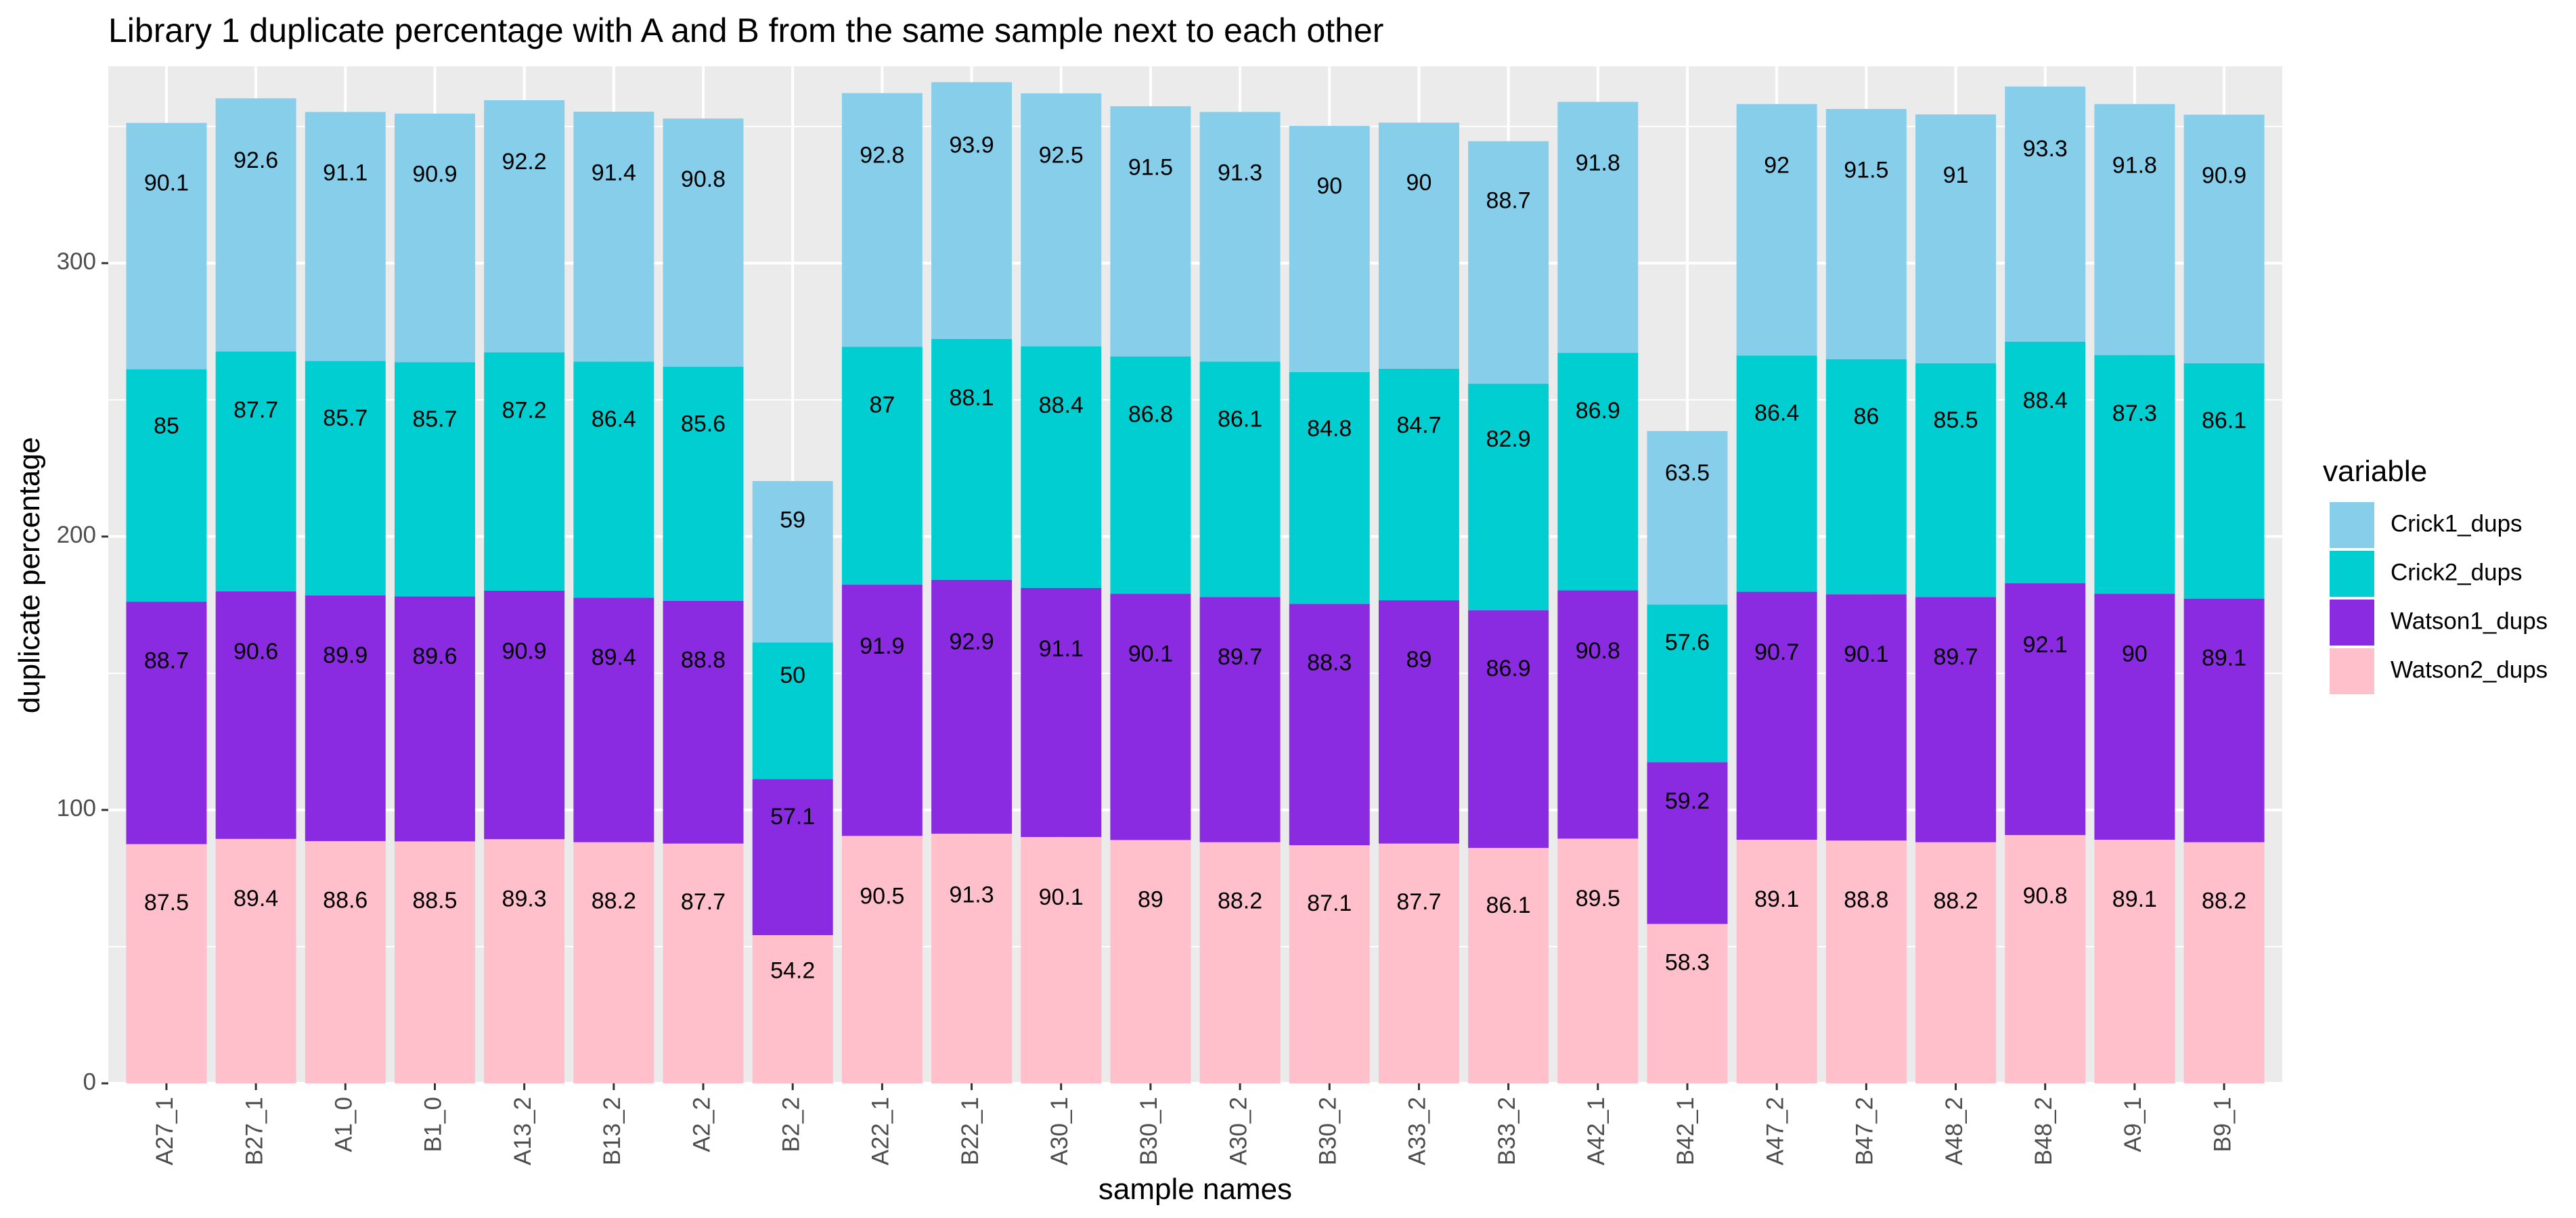 This screenshot has width=2576, height=1218. Describe the element at coordinates (1329, 428) in the screenshot. I see `data-label: 84.8` at that location.